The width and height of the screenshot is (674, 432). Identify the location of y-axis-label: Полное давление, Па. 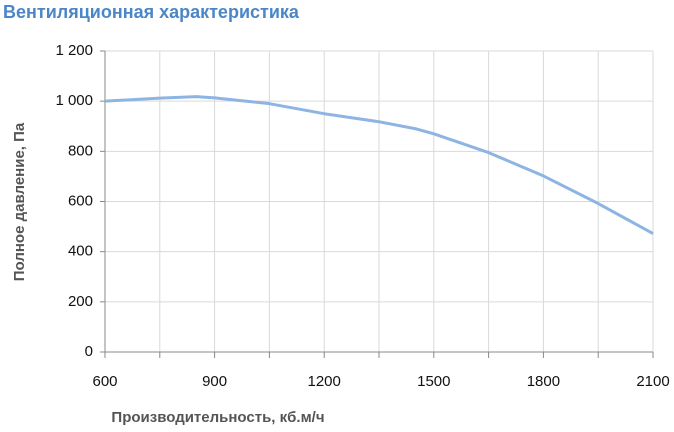
(19, 201).